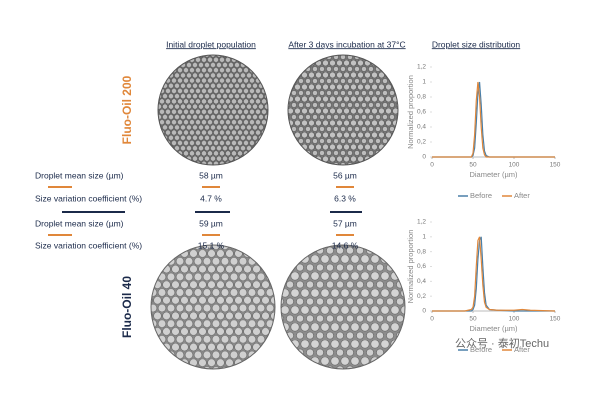 The height and width of the screenshot is (400, 600). I want to click on watermark: 公众号 · 泰初Techu, so click(502, 343).